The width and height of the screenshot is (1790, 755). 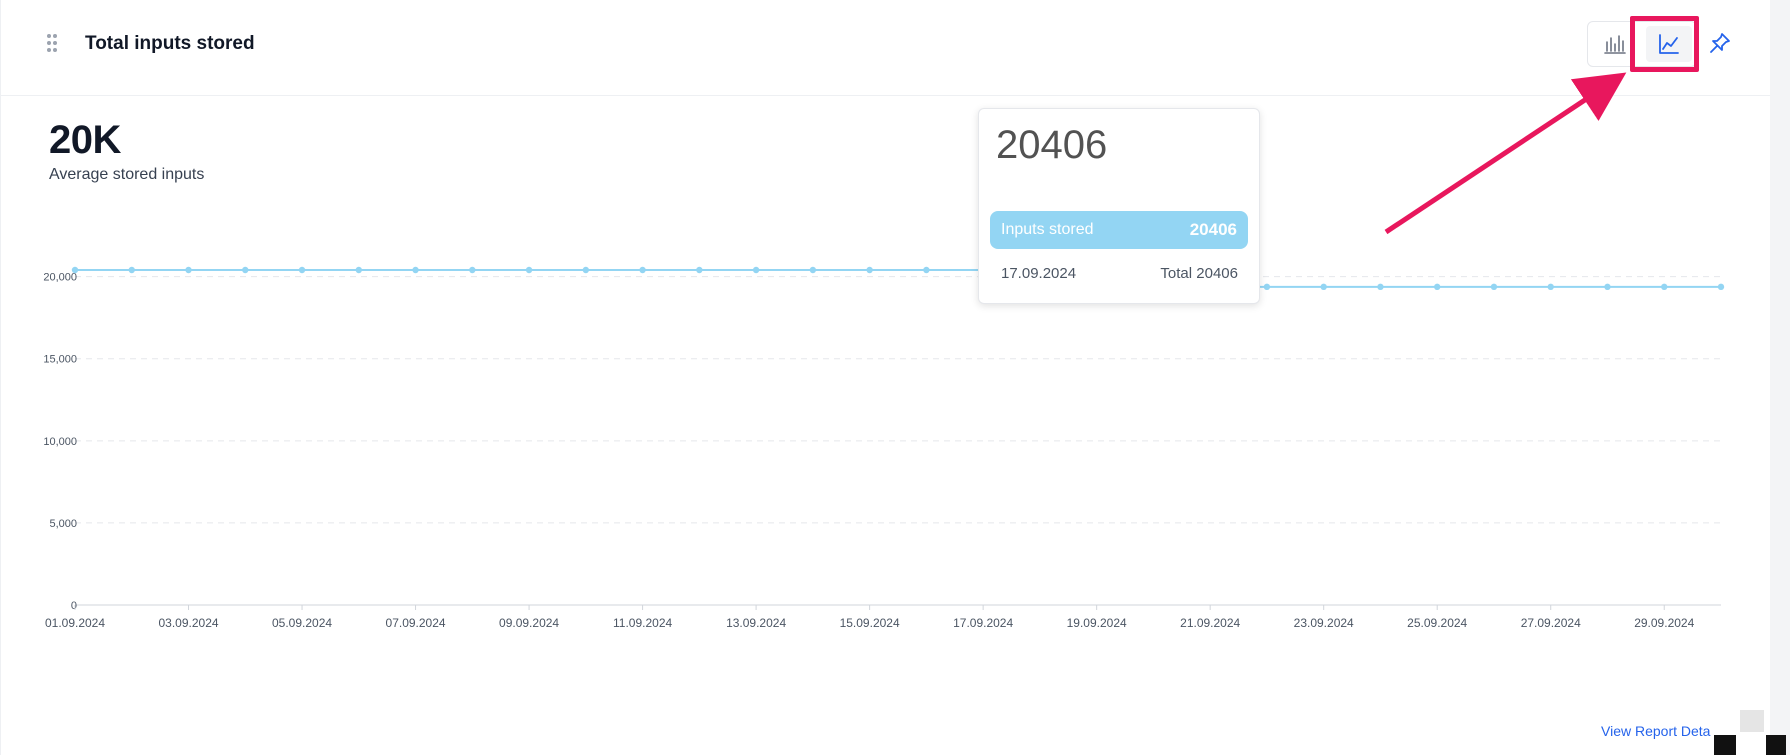 I want to click on scrollbar-track, so click(x=1780, y=377).